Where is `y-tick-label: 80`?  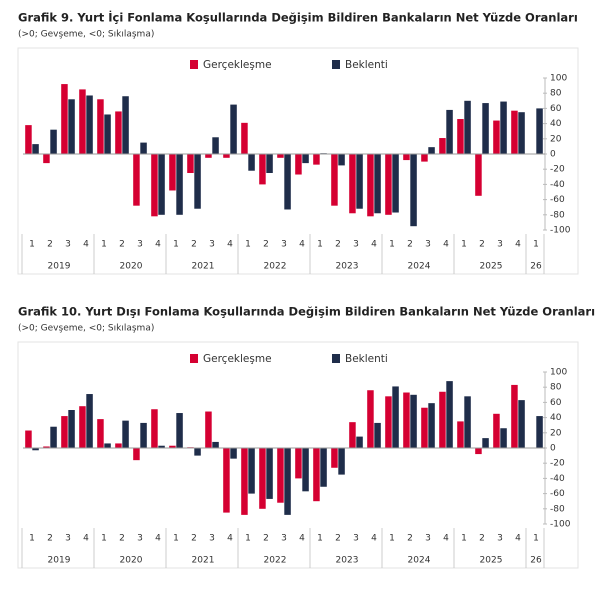 y-tick-label: 80 is located at coordinates (556, 94).